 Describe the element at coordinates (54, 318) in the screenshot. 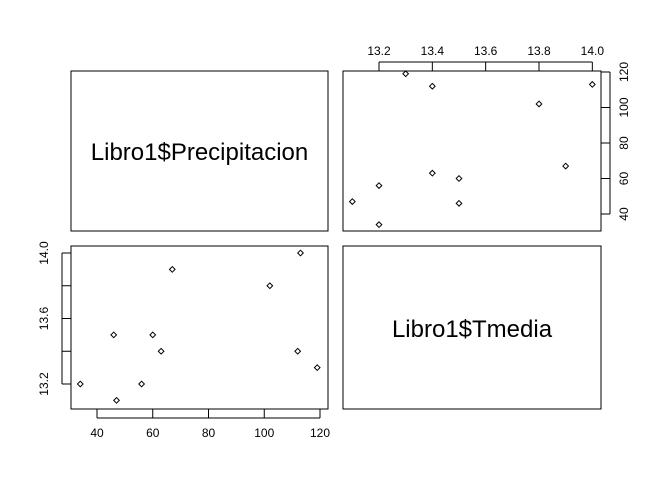

I see `axis-left-tmedia: 13.2 13.6 14.0` at that location.